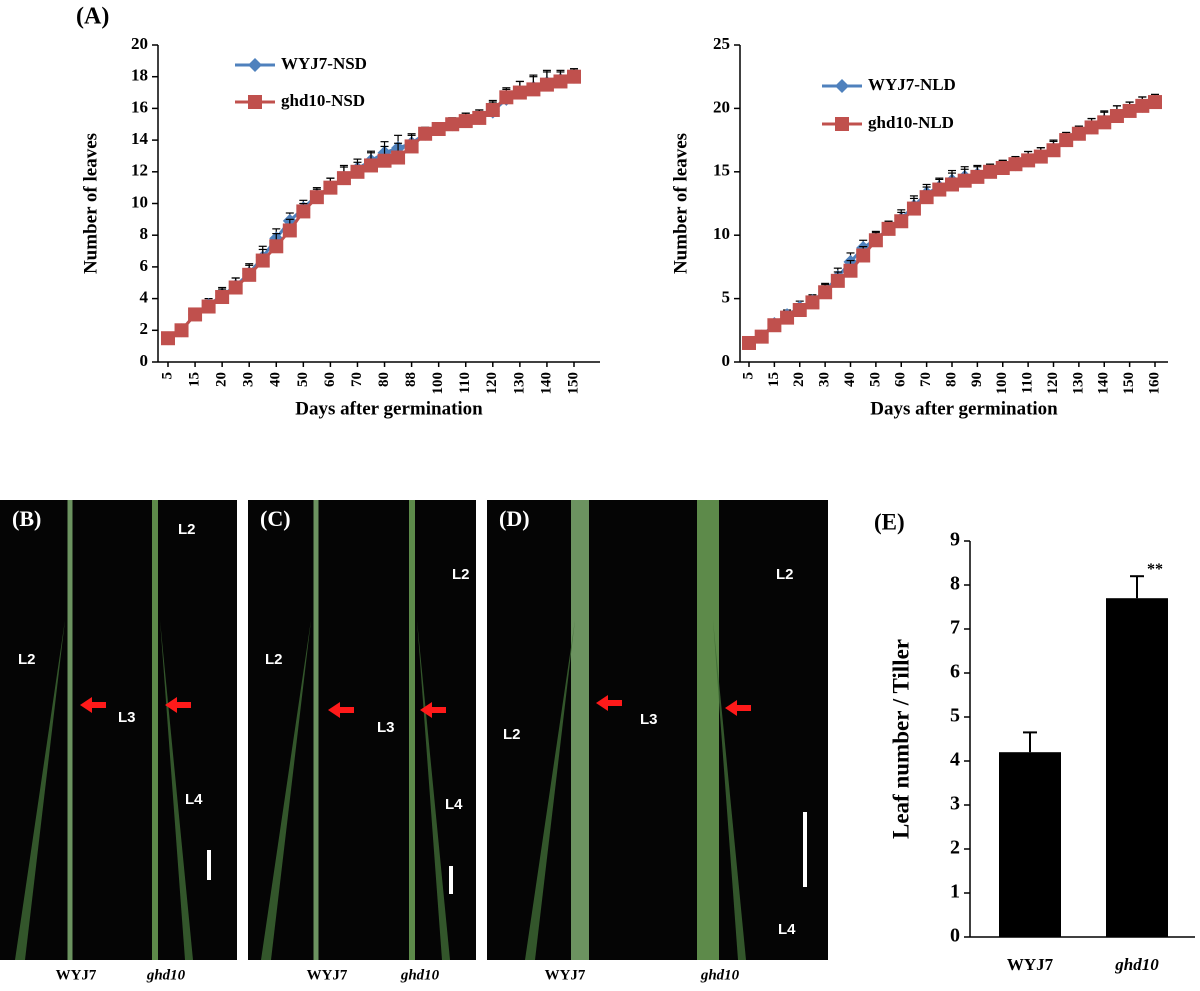 Image resolution: width=1200 pixels, height=991 pixels. Describe the element at coordinates (411, 379) in the screenshot. I see `x-tick-label: 88` at that location.